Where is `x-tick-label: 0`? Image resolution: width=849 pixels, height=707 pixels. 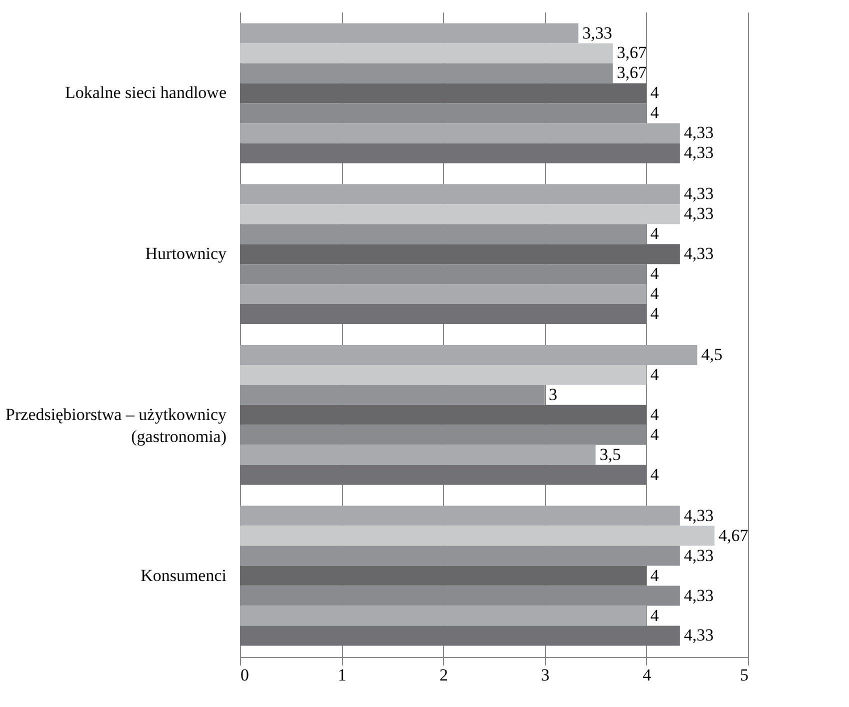 x-tick-label: 0 is located at coordinates (244, 675).